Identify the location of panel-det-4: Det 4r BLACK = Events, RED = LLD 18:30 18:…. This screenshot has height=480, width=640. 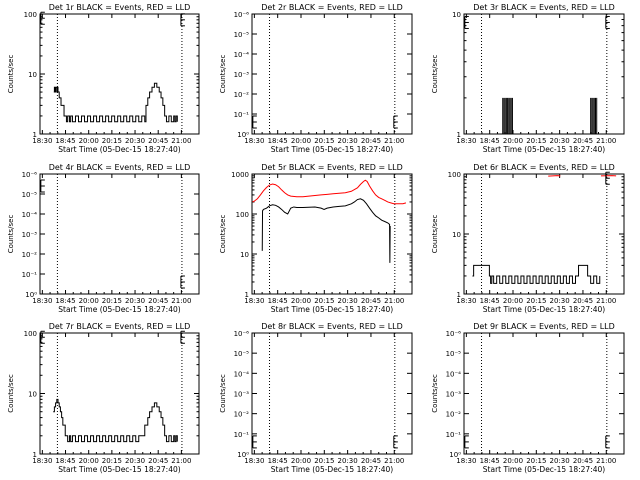
(103, 238).